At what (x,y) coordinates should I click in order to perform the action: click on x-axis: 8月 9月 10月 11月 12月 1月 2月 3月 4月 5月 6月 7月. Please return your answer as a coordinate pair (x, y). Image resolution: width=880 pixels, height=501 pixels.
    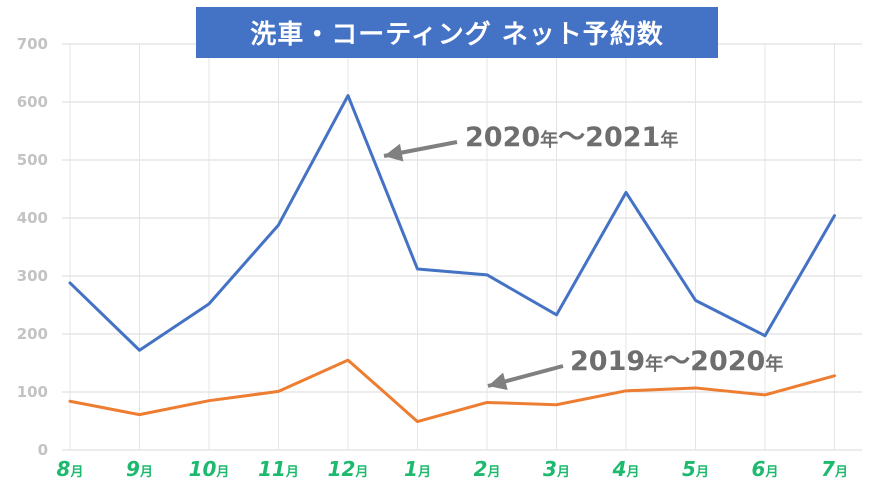
    Looking at the image, I should click on (452, 469).